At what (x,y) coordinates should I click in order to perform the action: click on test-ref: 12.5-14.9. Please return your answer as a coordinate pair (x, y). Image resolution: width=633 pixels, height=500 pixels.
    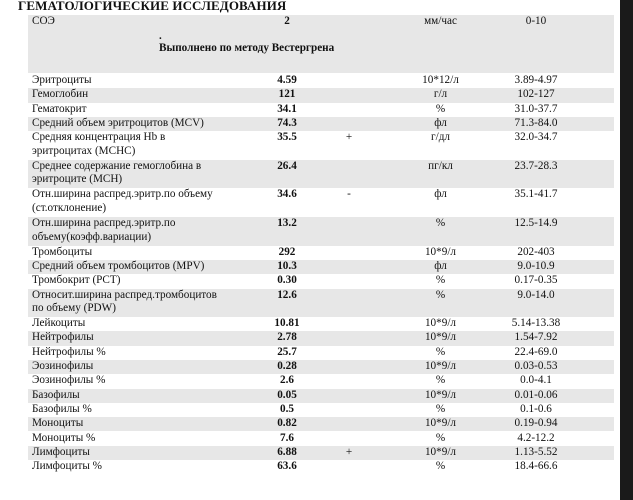
    Looking at the image, I should click on (536, 223).